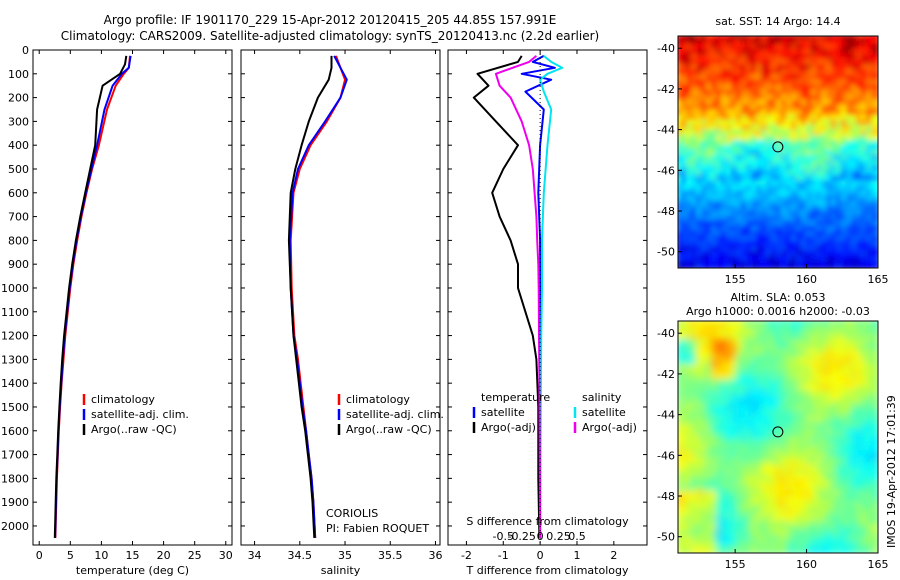 Image resolution: width=900 pixels, height=580 pixels. What do you see at coordinates (92, 296) in the screenshot?
I see `temperature-climatology-line` at bounding box center [92, 296].